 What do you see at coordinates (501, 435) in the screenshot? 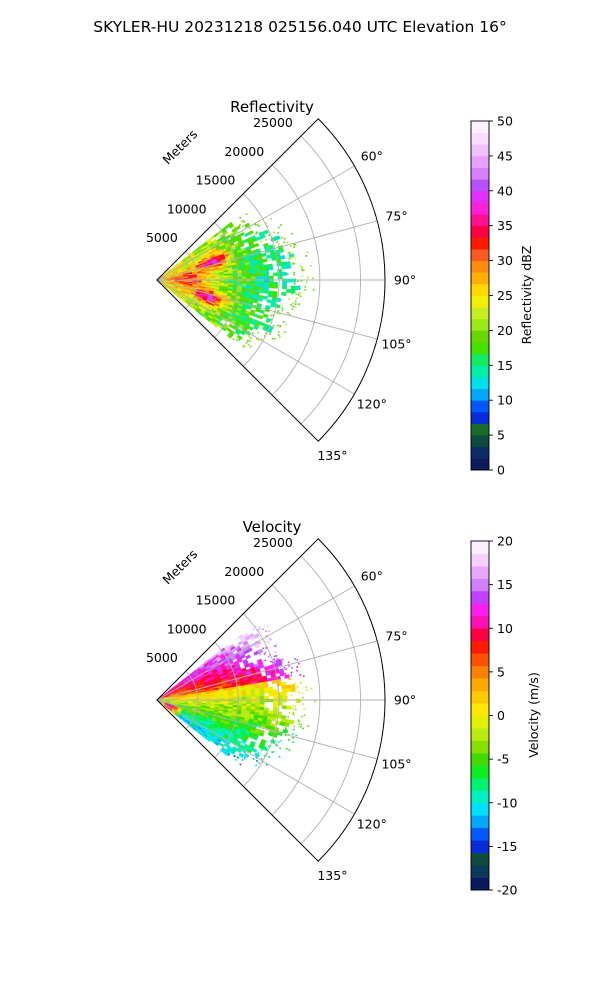
I see `colorbar-tick-label: 5` at bounding box center [501, 435].